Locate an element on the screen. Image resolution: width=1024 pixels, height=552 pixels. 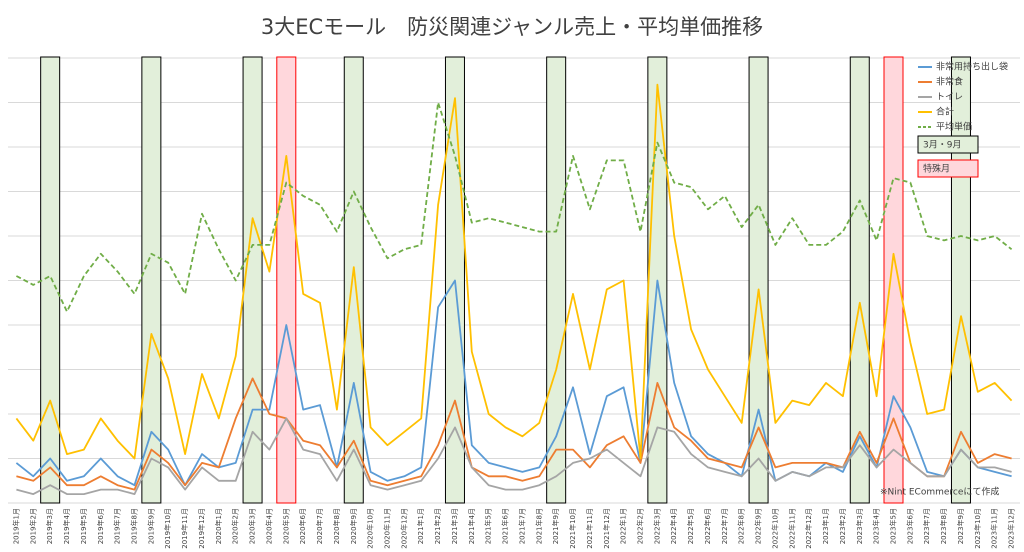
x-tick-label: 2022年6月 is located at coordinates (707, 526).